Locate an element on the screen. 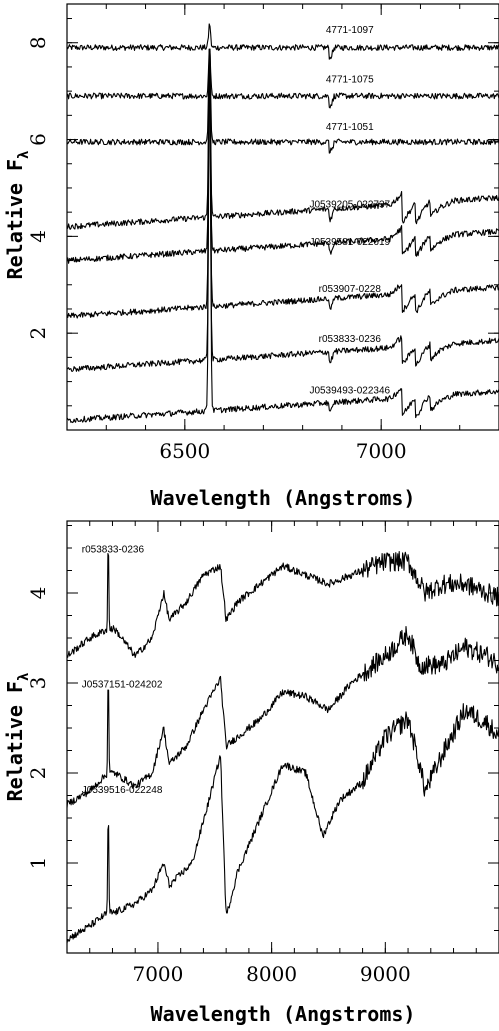 This screenshot has height=1031, width=499. bottom-y-axis-title-main: Relative F is located at coordinates (15, 741).